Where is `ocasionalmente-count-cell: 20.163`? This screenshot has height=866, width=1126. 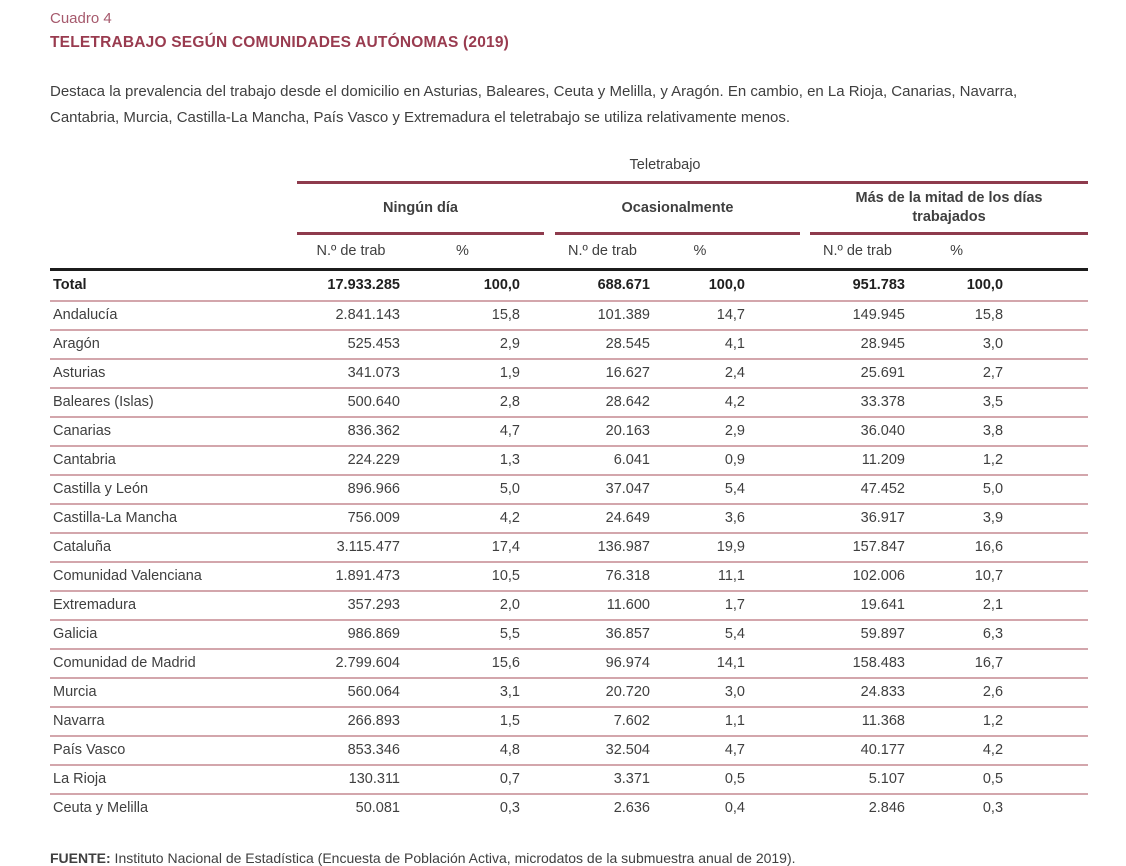 ocasionalmente-count-cell: 20.163 is located at coordinates (602, 431).